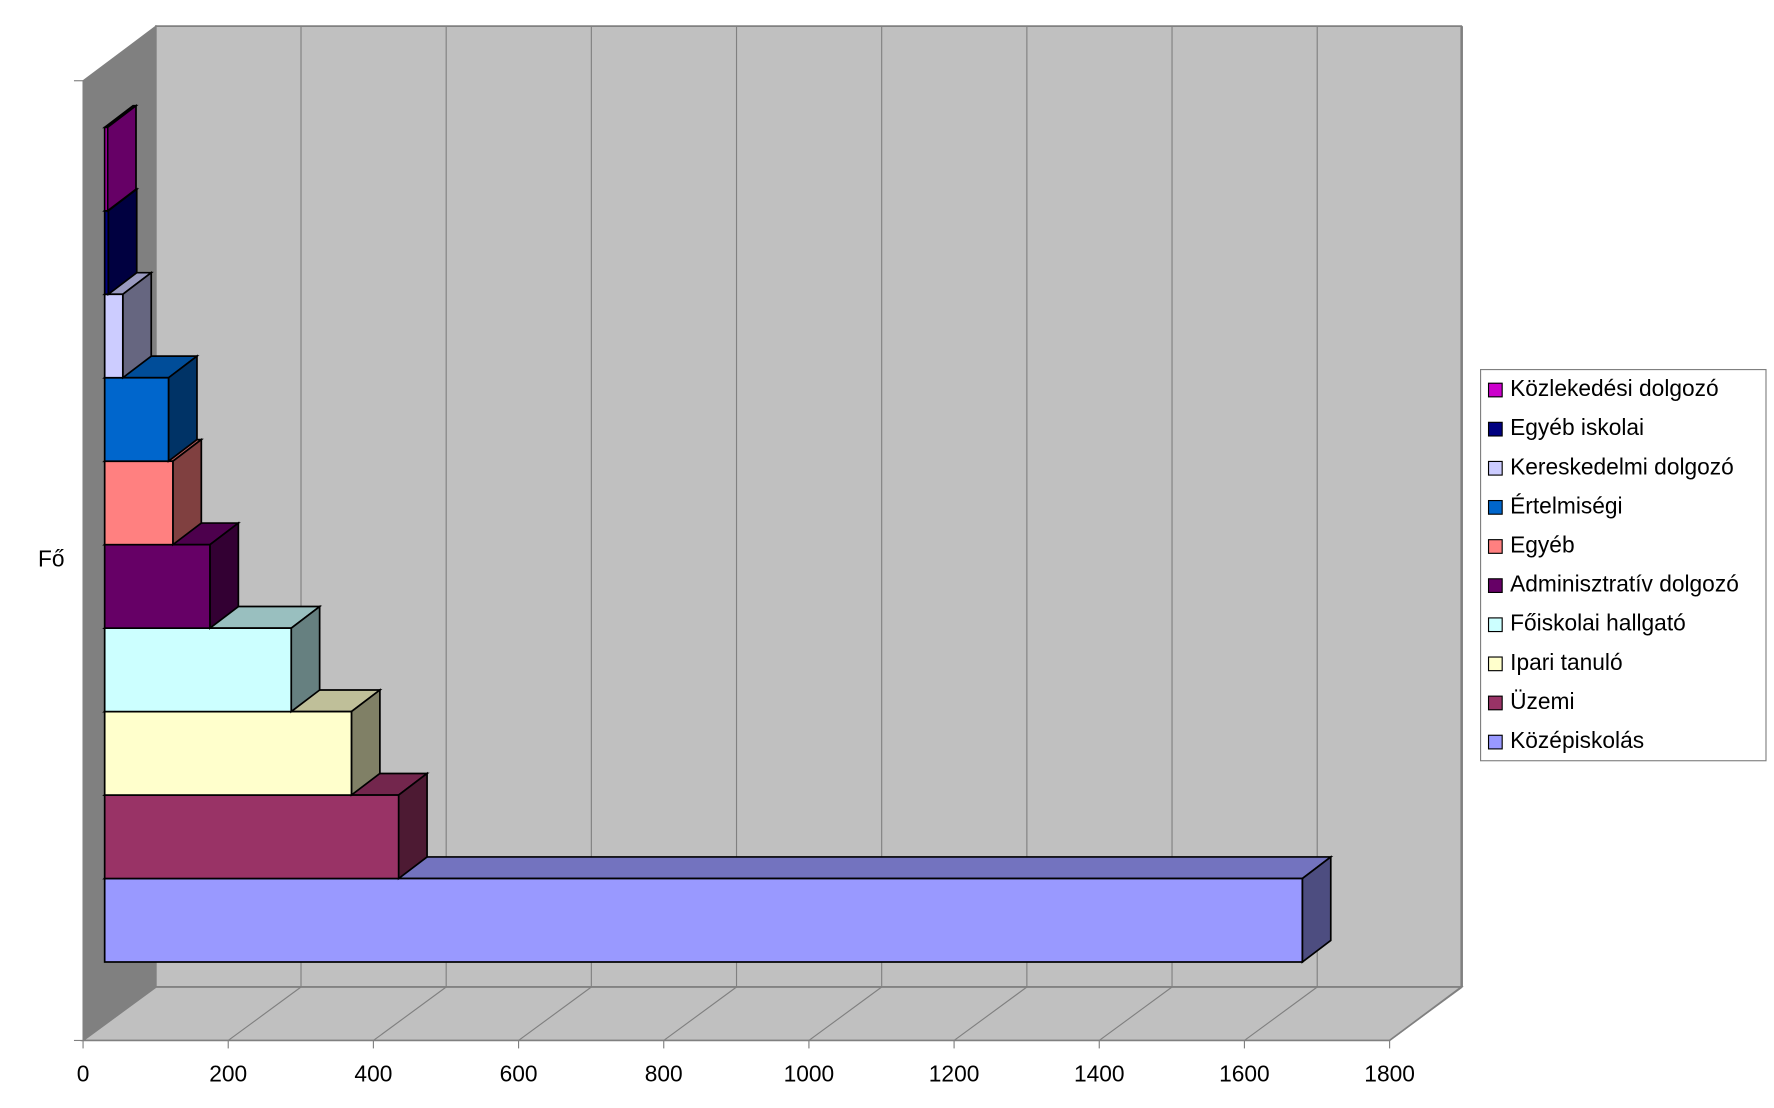 This screenshot has width=1774, height=1108. Describe the element at coordinates (1622, 466) in the screenshot. I see `legend-label: Kereskedelmi dolgozó` at that location.